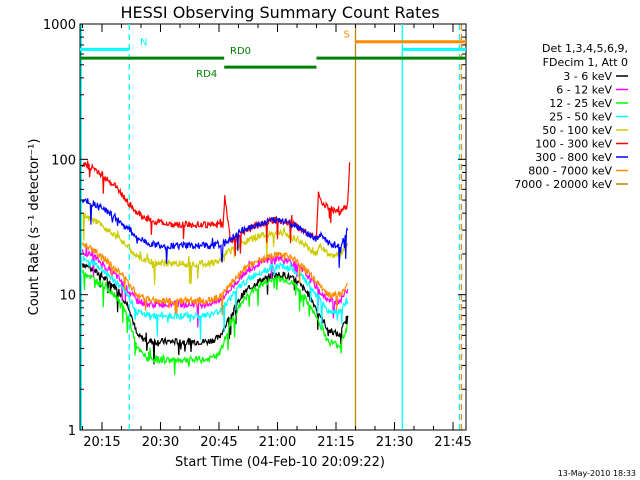  Describe the element at coordinates (335, 442) in the screenshot. I see `x-tick-label: 21:15` at that location.